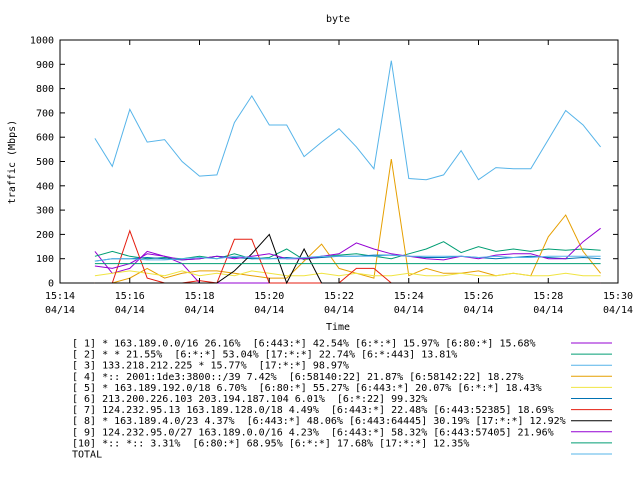  I want to click on x-tick-label-time: 15:18, so click(199, 296).